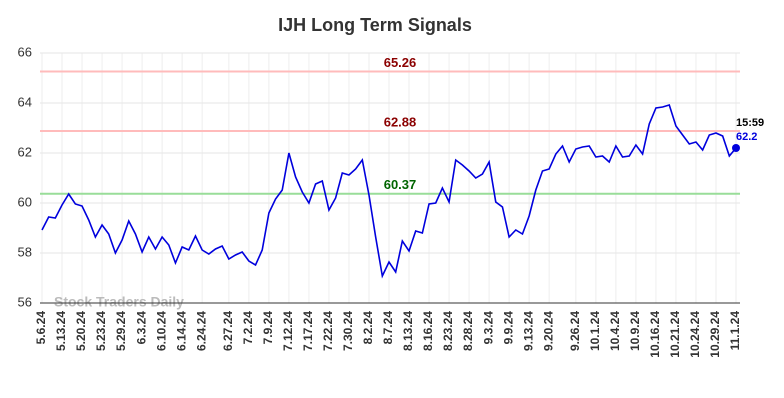  I want to click on x-tick-label: 7.12.24, so click(288, 331).